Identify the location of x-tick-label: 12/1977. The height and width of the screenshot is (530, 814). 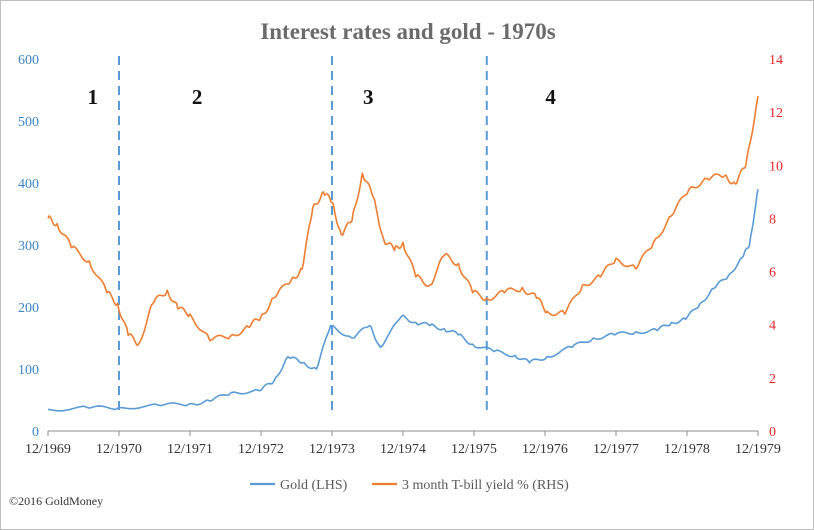
(616, 449).